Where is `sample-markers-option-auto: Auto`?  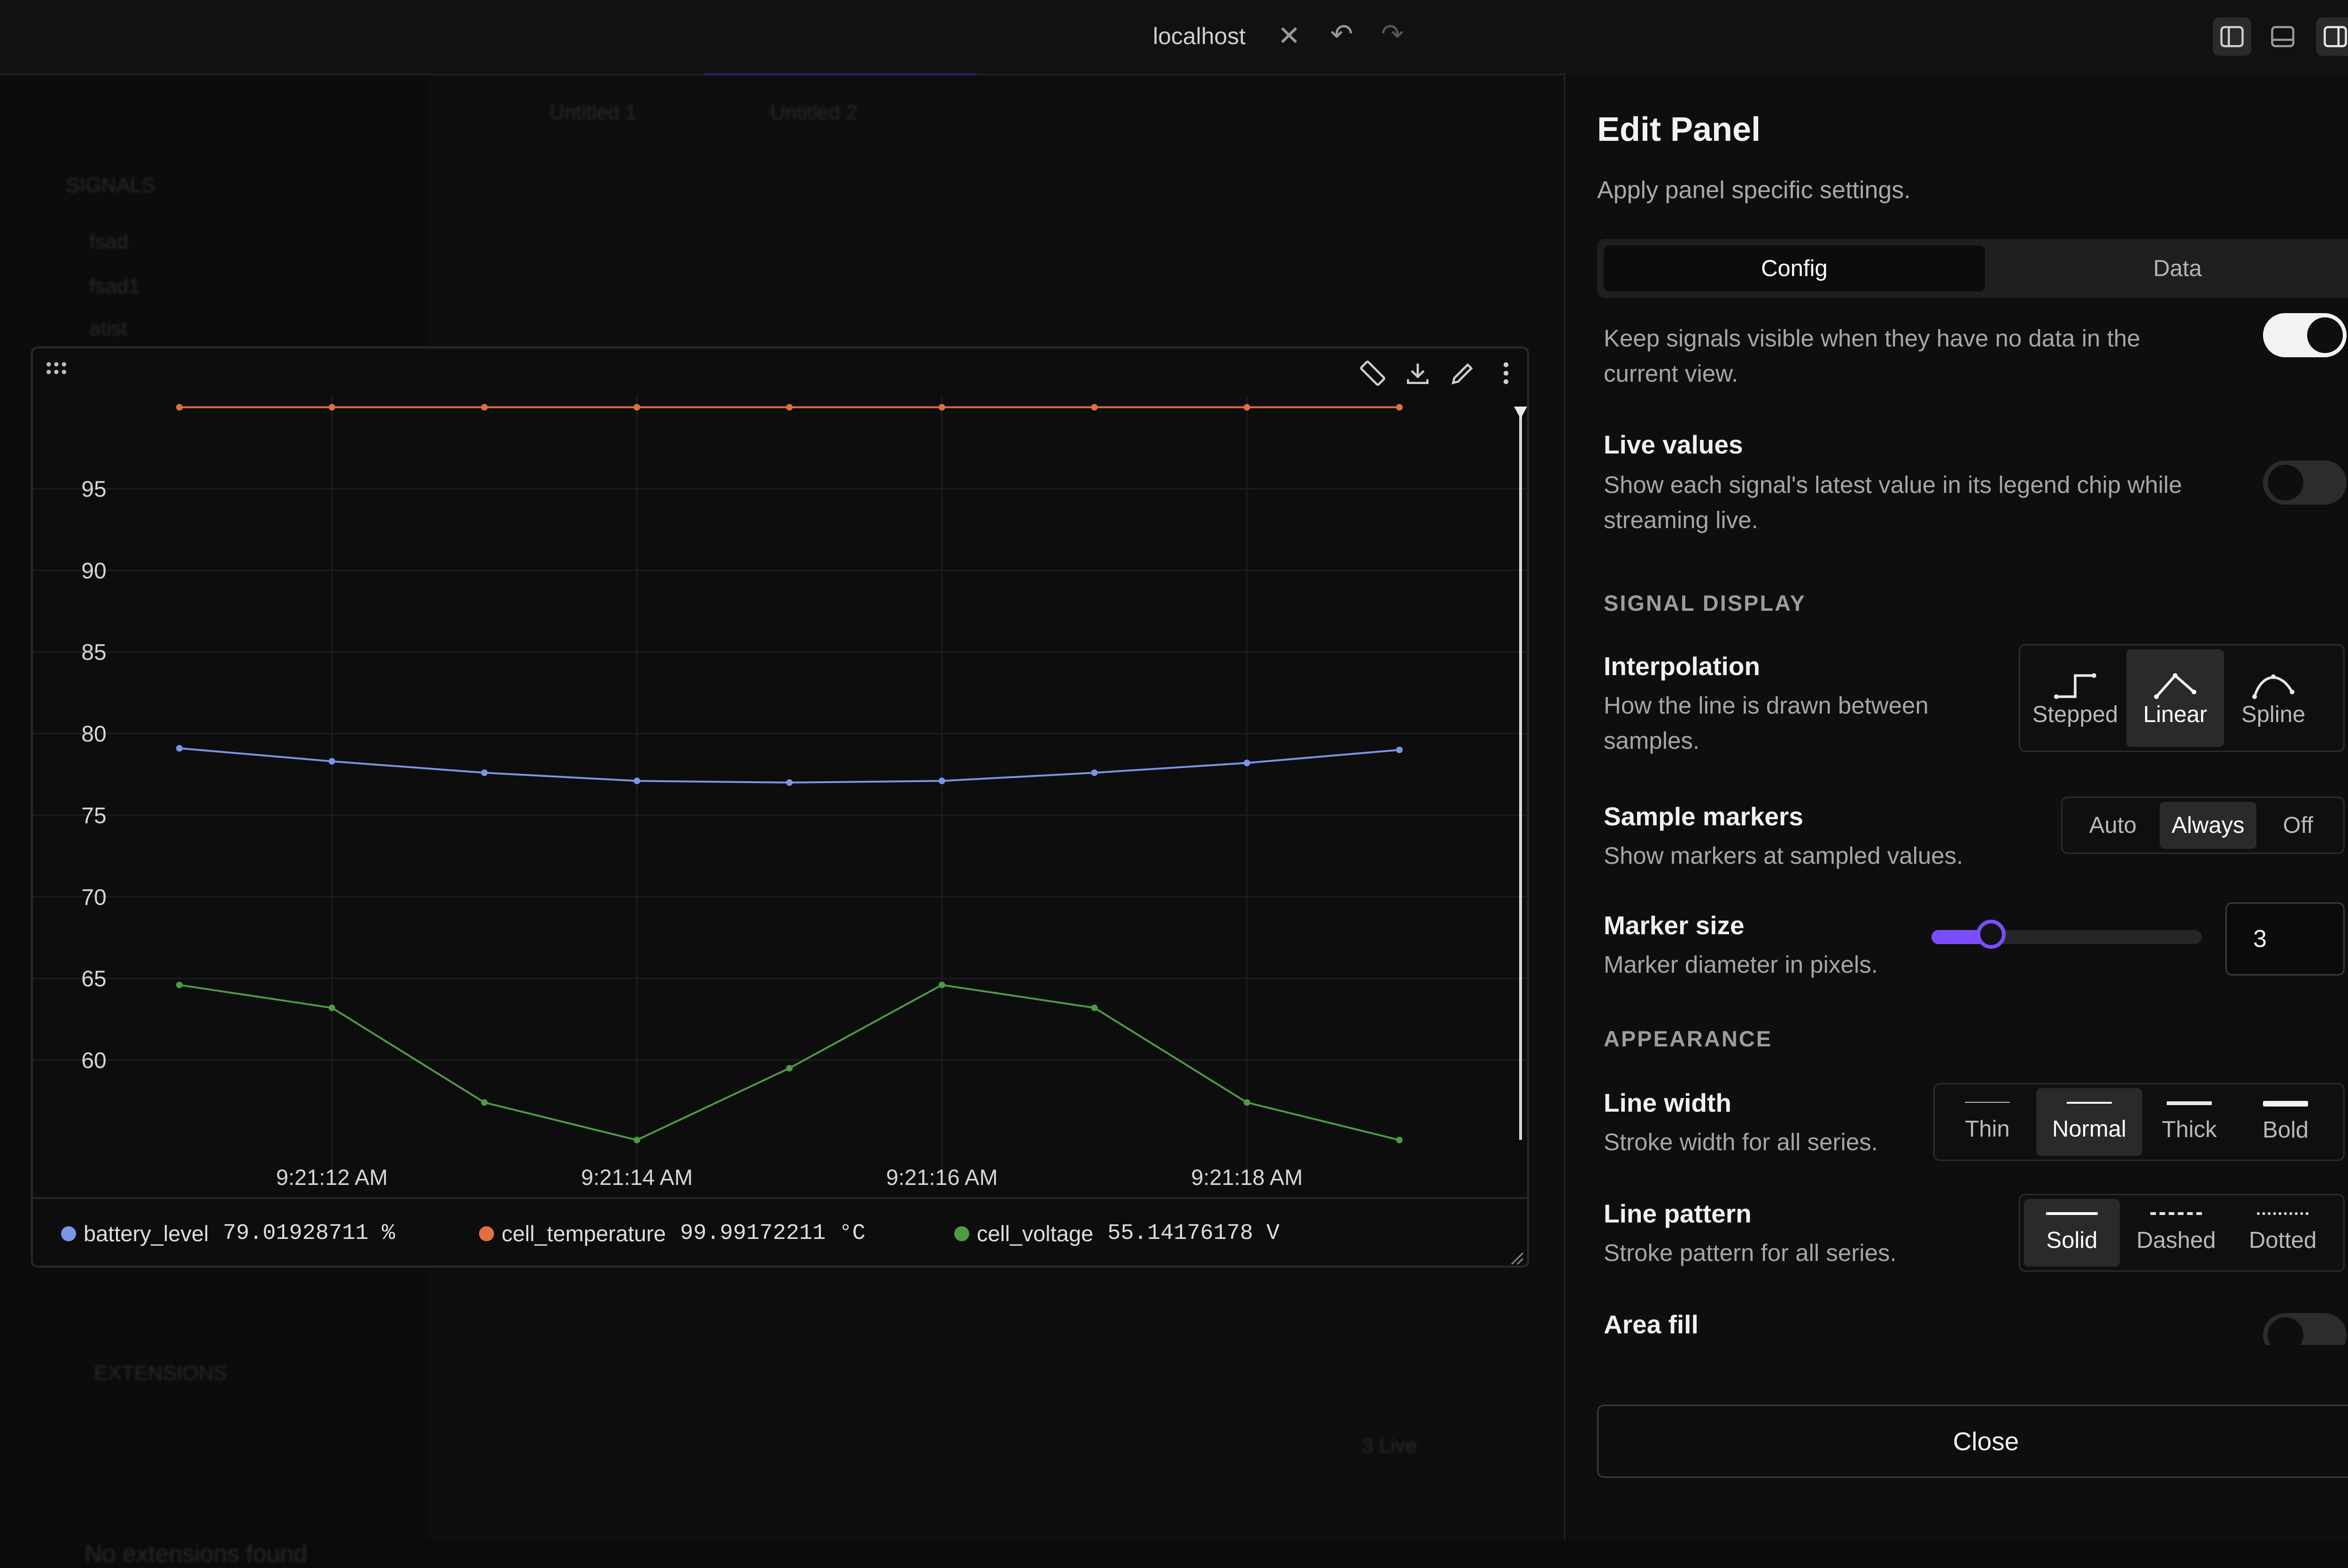
sample-markers-option-auto: Auto is located at coordinates (2113, 826).